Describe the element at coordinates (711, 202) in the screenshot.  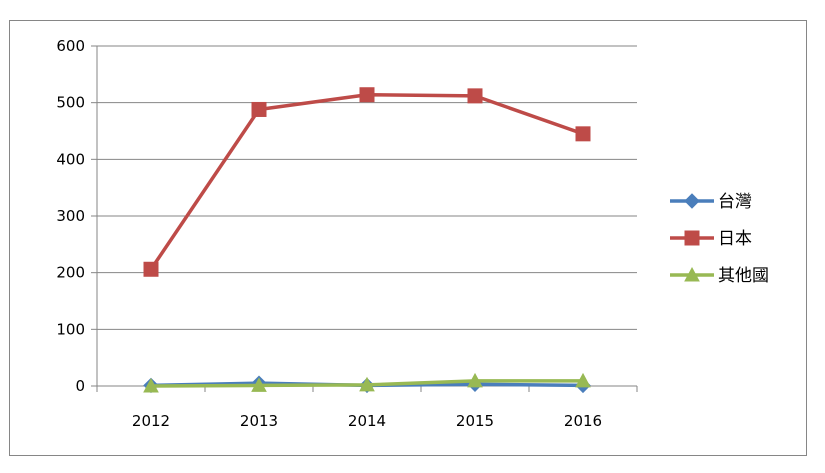
I see `legend-item-0: 台灣` at that location.